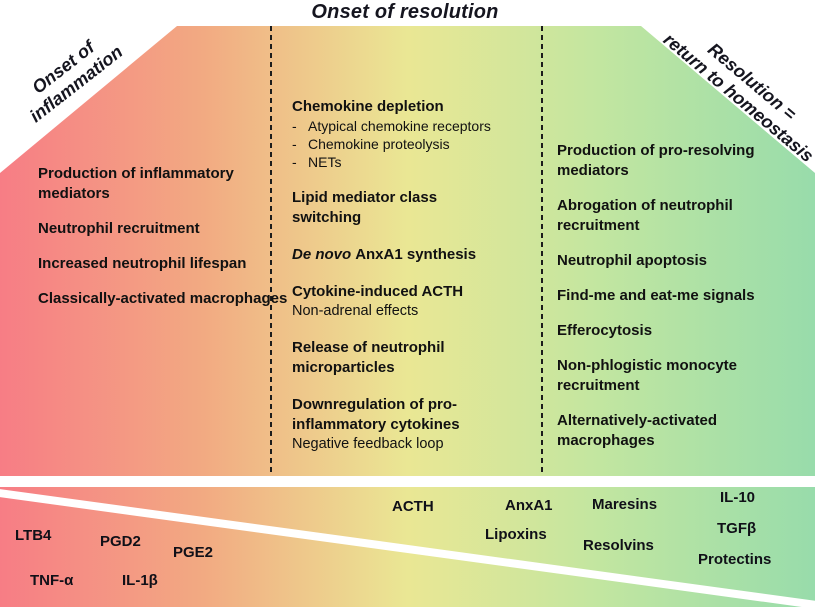  What do you see at coordinates (193, 552) in the screenshot?
I see `mediator-label: PGE2` at bounding box center [193, 552].